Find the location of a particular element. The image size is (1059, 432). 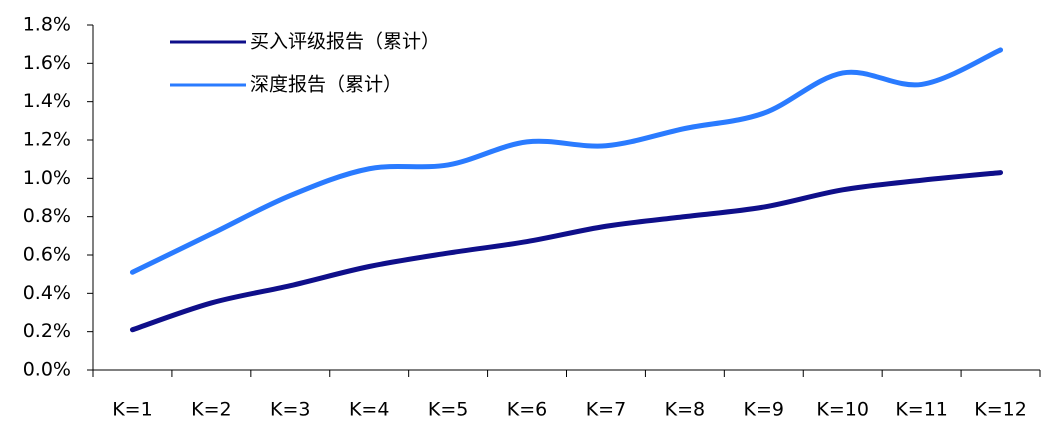

x-tick-label: K=8 is located at coordinates (685, 410).